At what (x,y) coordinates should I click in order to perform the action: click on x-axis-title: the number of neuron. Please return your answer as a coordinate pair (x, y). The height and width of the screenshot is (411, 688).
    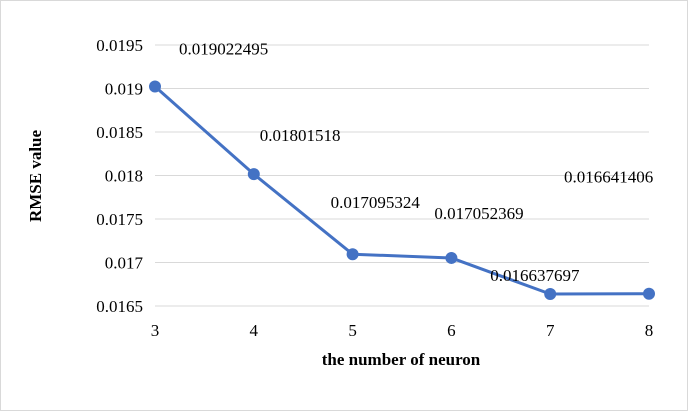
    Looking at the image, I should click on (401, 359).